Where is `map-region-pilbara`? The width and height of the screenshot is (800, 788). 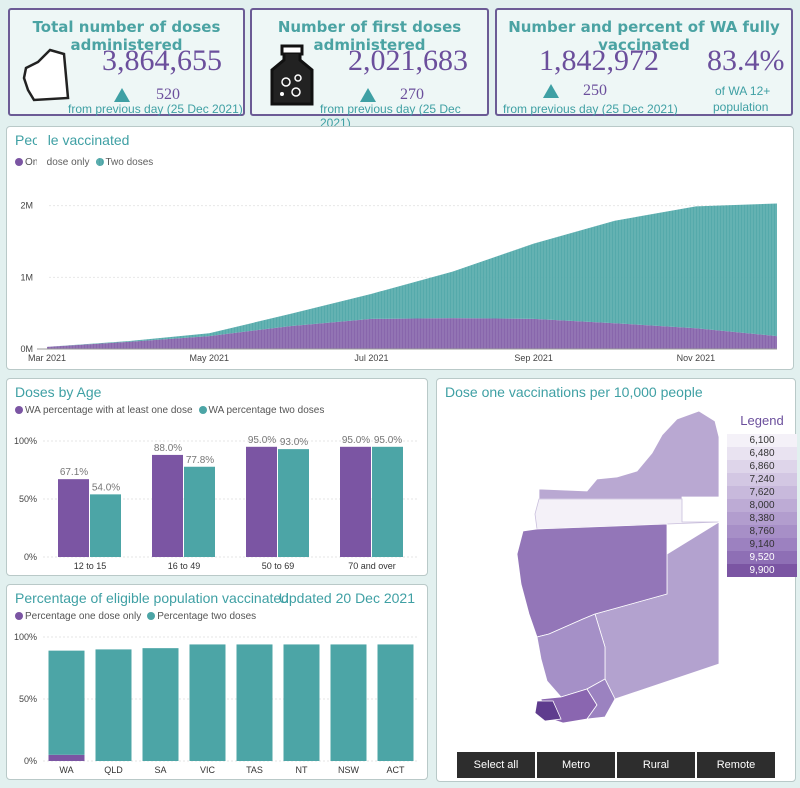 map-region-pilbara is located at coordinates (627, 514).